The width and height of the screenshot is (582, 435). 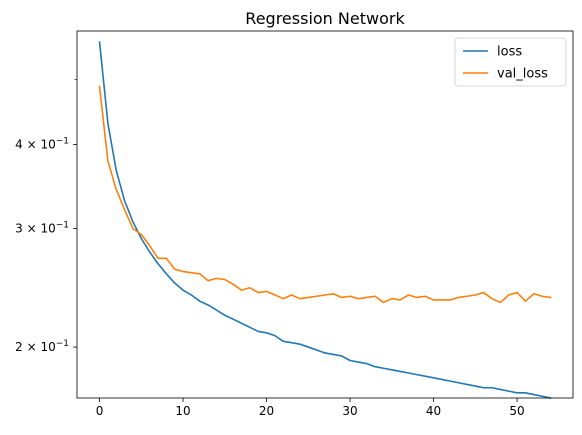 What do you see at coordinates (100, 411) in the screenshot?
I see `x-tick-label: 0` at bounding box center [100, 411].